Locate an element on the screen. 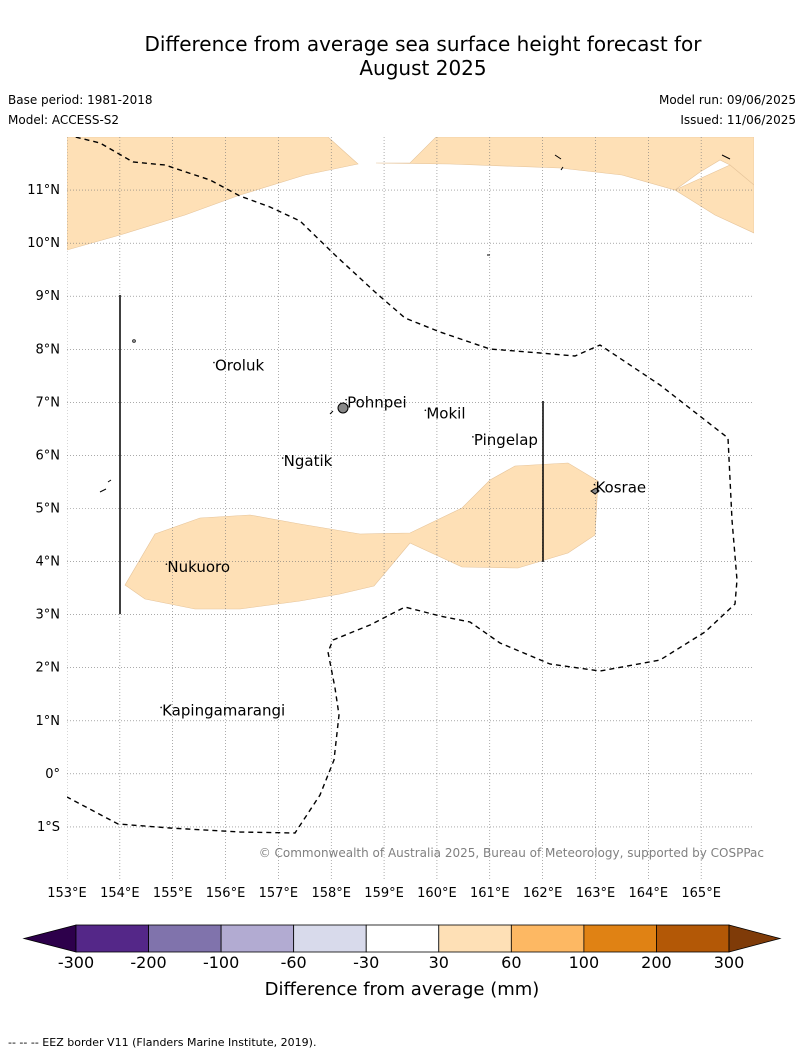  anomaly-region-northwest is located at coordinates (213, 194).